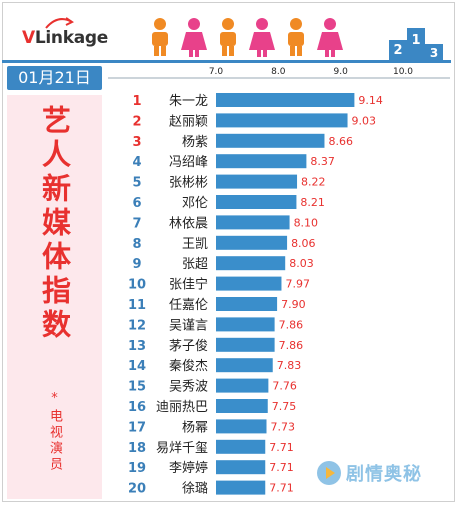  Describe the element at coordinates (188, 223) in the screenshot. I see `artist-name: 林依晨` at that location.